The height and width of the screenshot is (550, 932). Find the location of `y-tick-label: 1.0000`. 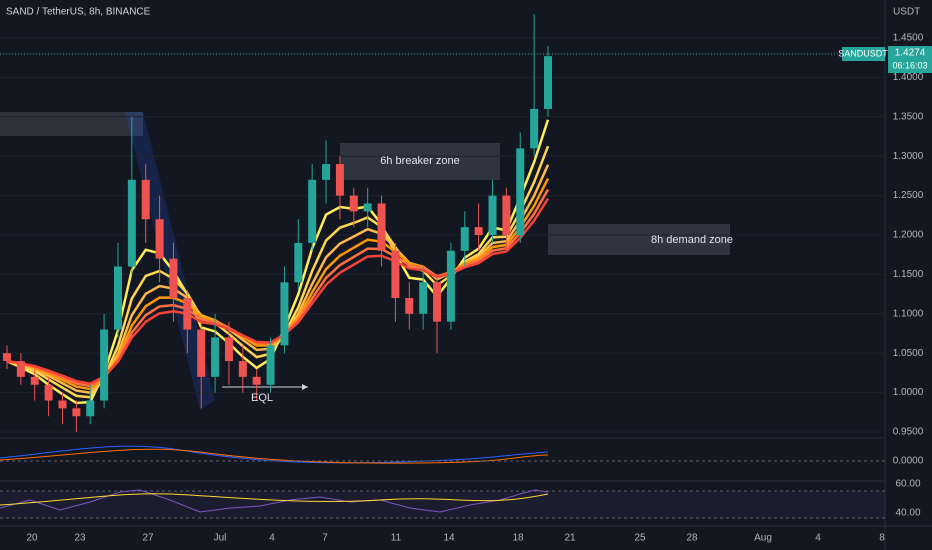

y-tick-label: 1.0000 is located at coordinates (908, 392).